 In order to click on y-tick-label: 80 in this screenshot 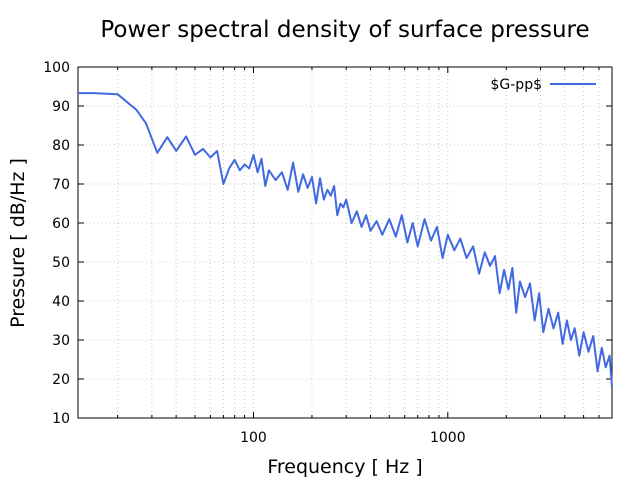, I will do `click(61, 146)`.